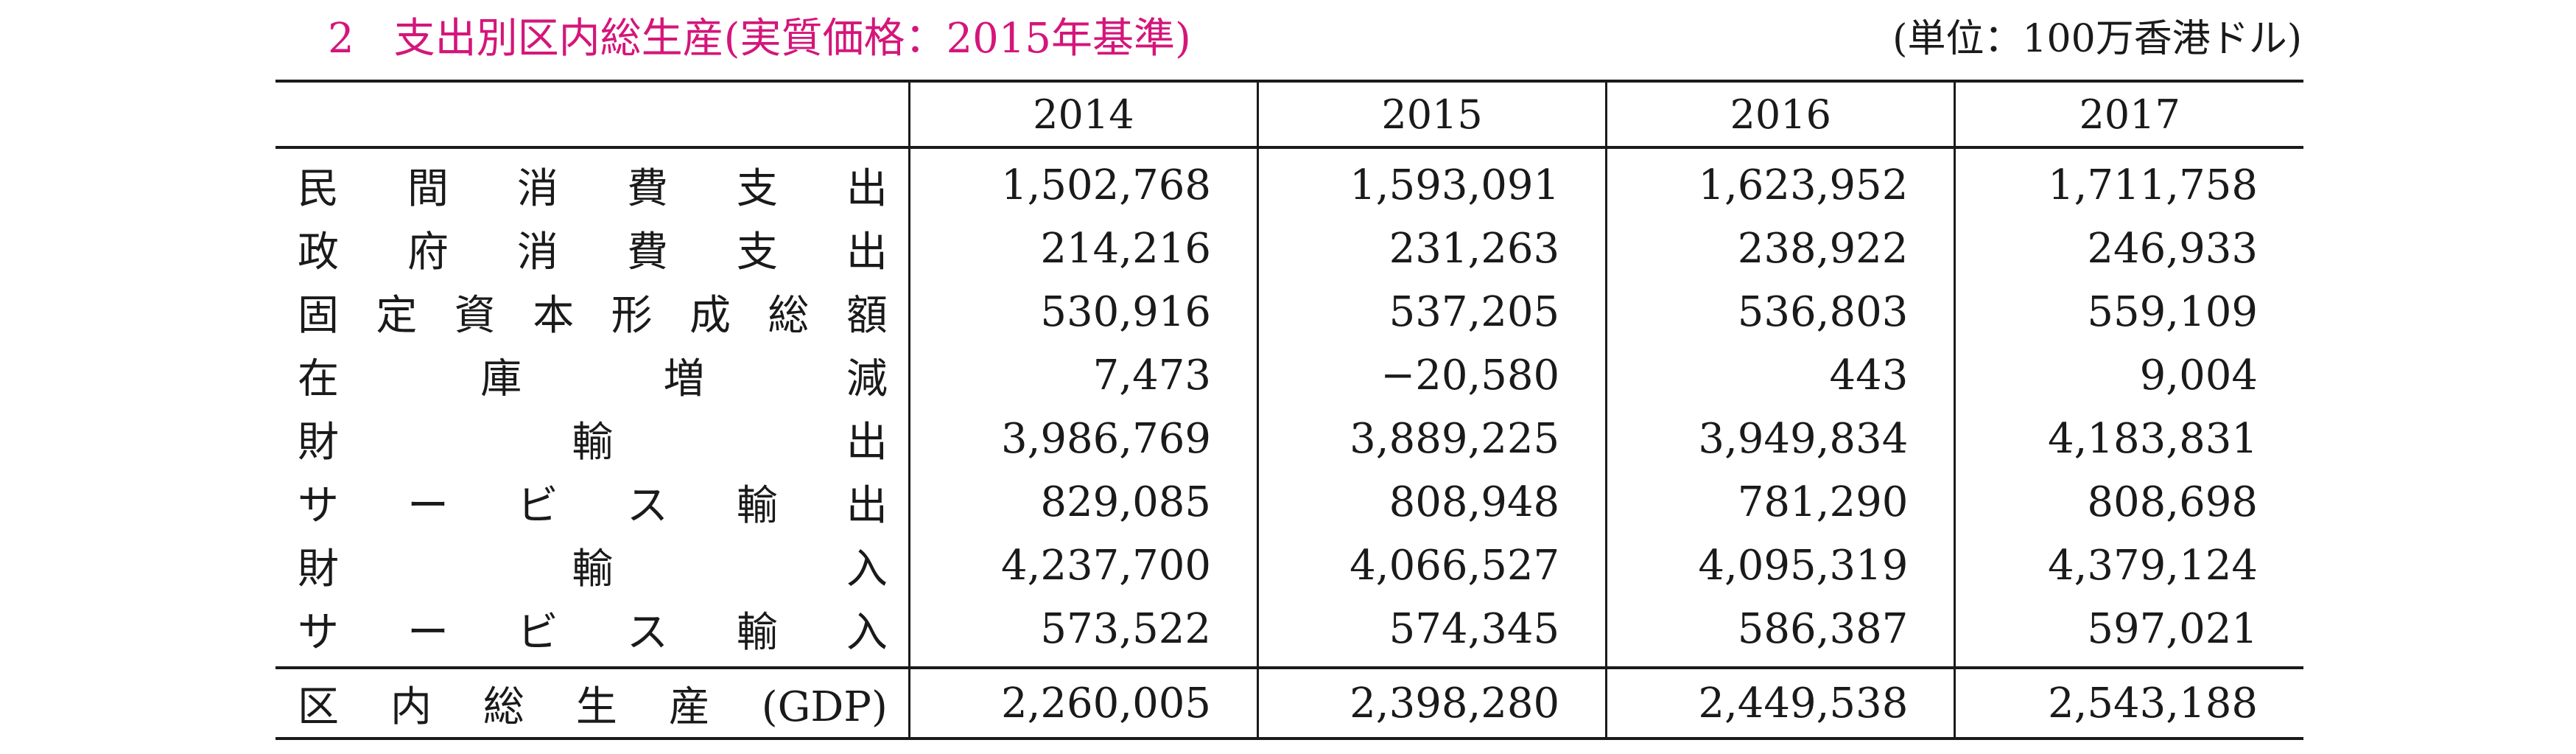 The width and height of the screenshot is (2576, 754). I want to click on table-cell: 443, so click(1780, 375).